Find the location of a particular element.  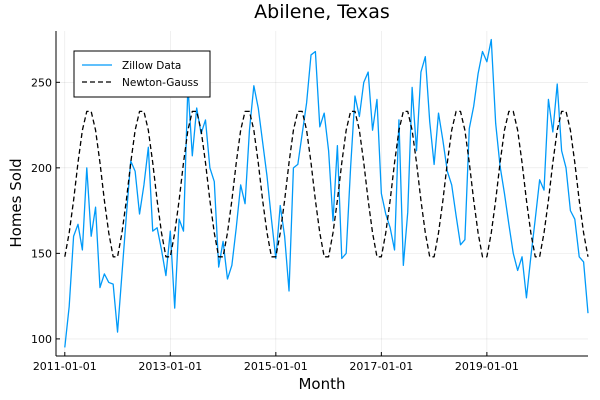

y-tick-label: 250 is located at coordinates (41, 82).